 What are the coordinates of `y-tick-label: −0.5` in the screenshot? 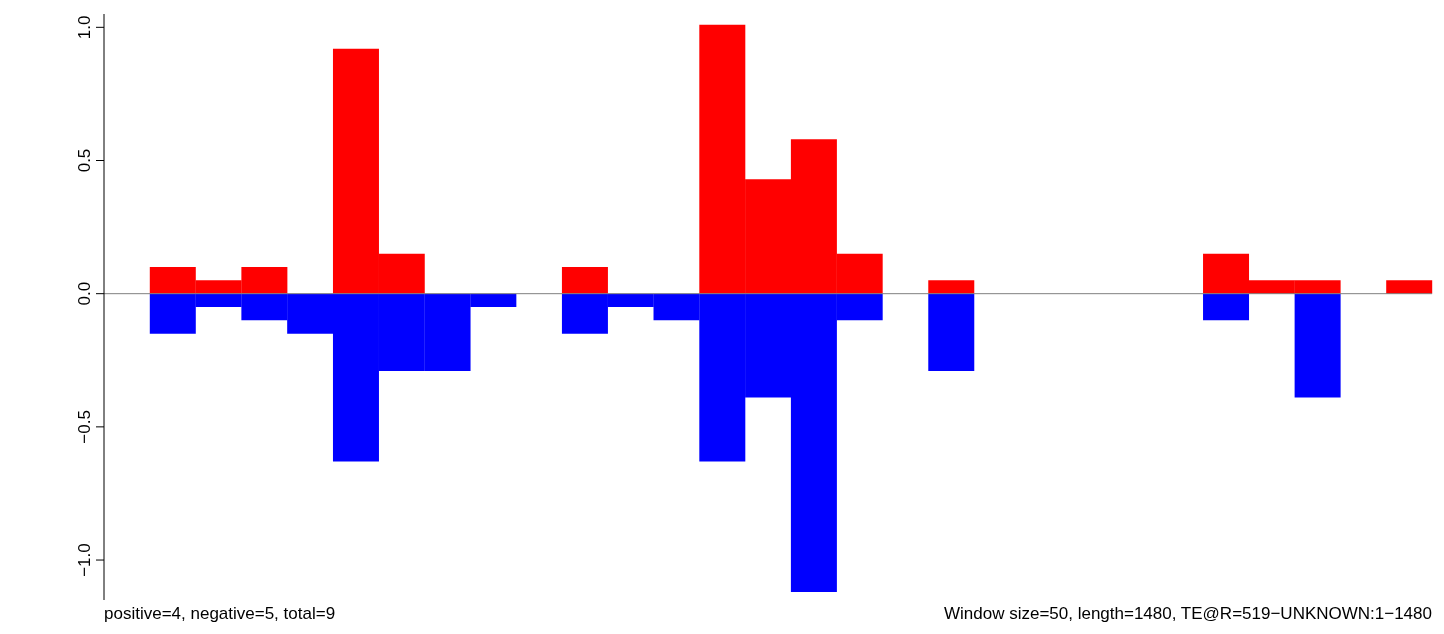 It's located at (84, 427).